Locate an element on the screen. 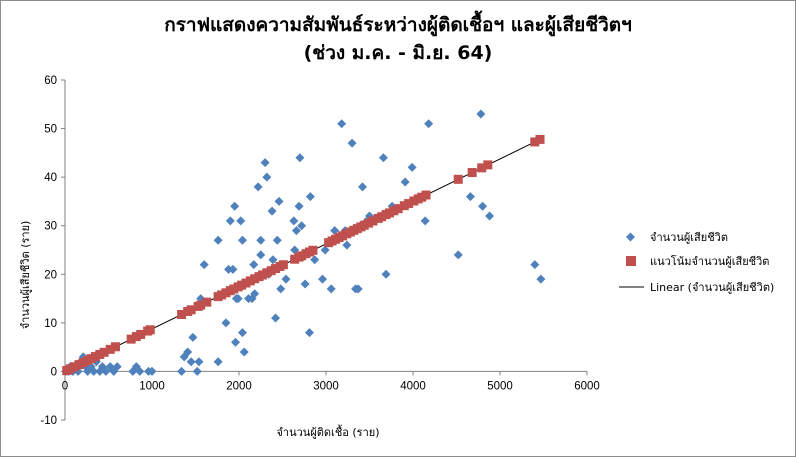  legend-label-linear: Linear (จำนวนผู้เสียชีวิต) is located at coordinates (712, 287).